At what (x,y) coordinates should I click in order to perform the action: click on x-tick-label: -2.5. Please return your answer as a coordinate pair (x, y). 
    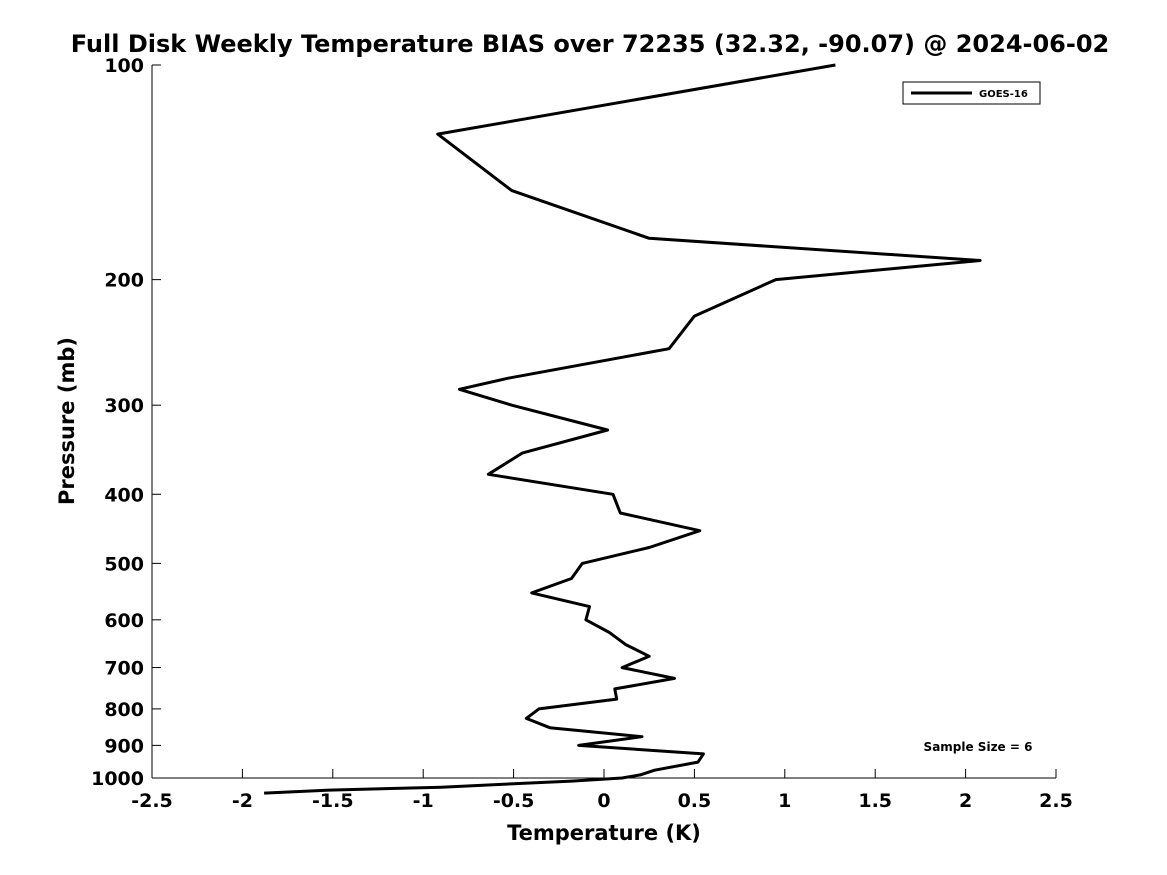
    Looking at the image, I should click on (152, 801).